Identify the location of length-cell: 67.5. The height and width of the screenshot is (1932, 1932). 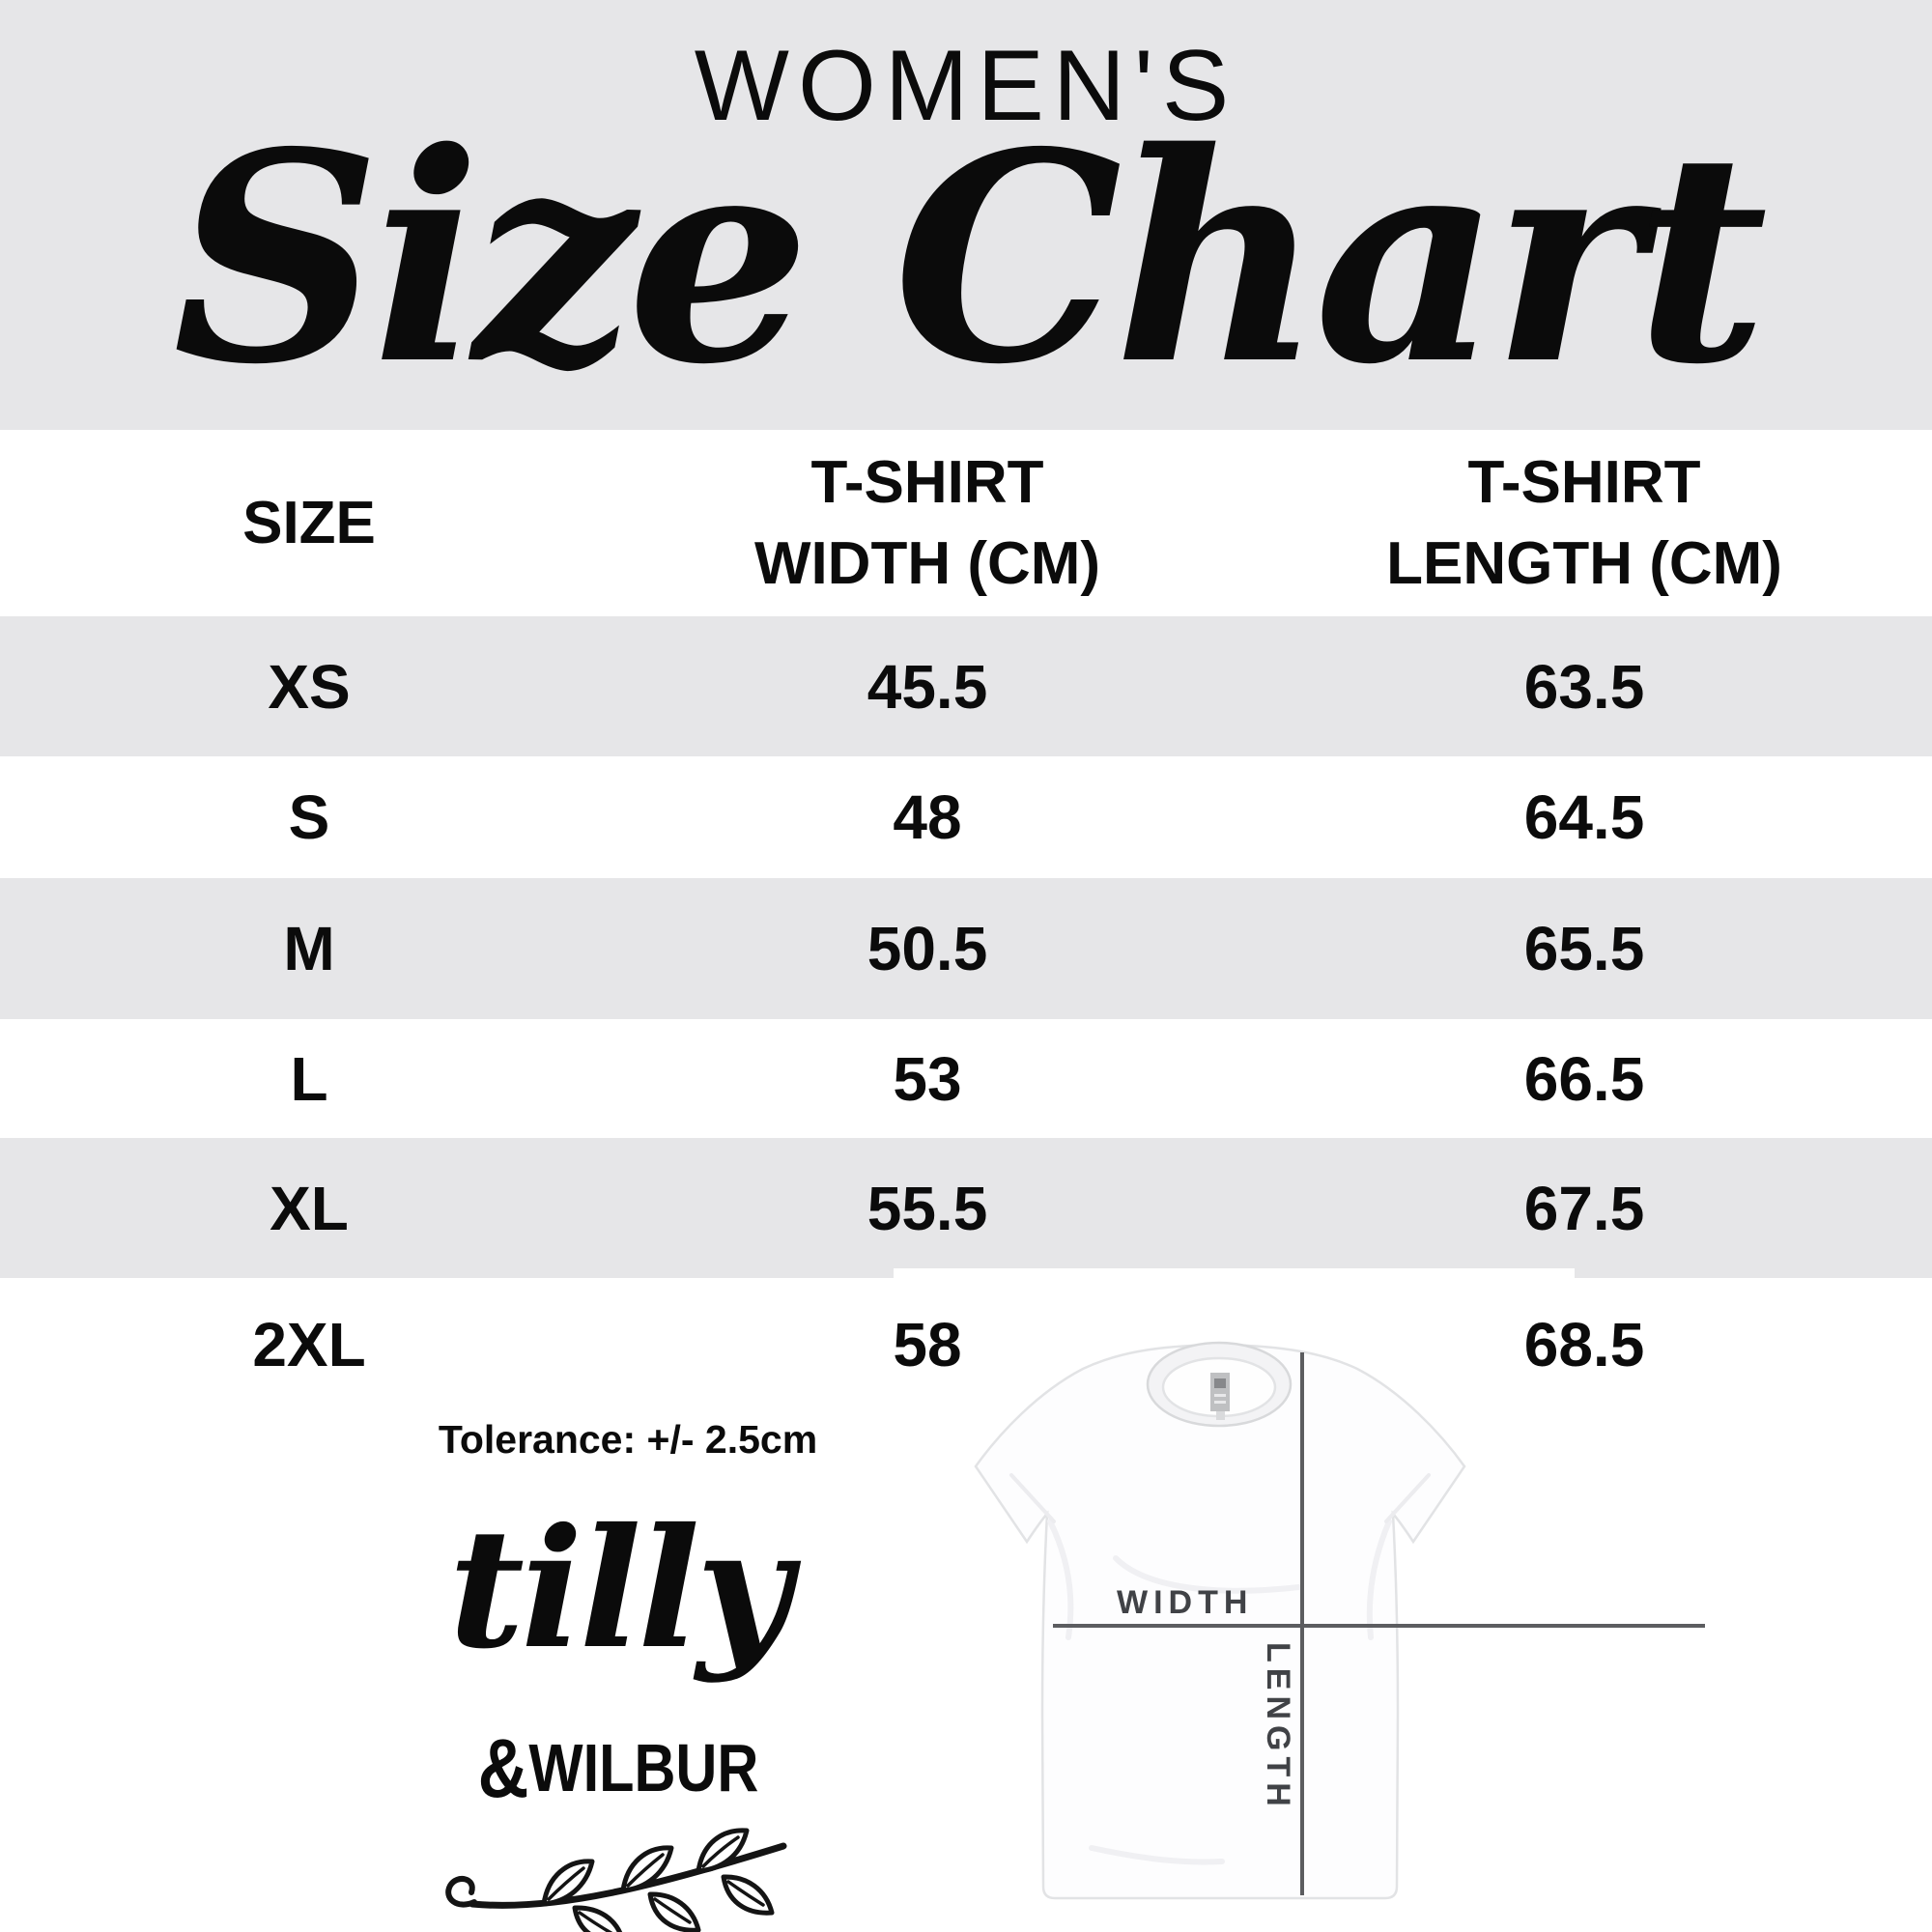
(1584, 1208).